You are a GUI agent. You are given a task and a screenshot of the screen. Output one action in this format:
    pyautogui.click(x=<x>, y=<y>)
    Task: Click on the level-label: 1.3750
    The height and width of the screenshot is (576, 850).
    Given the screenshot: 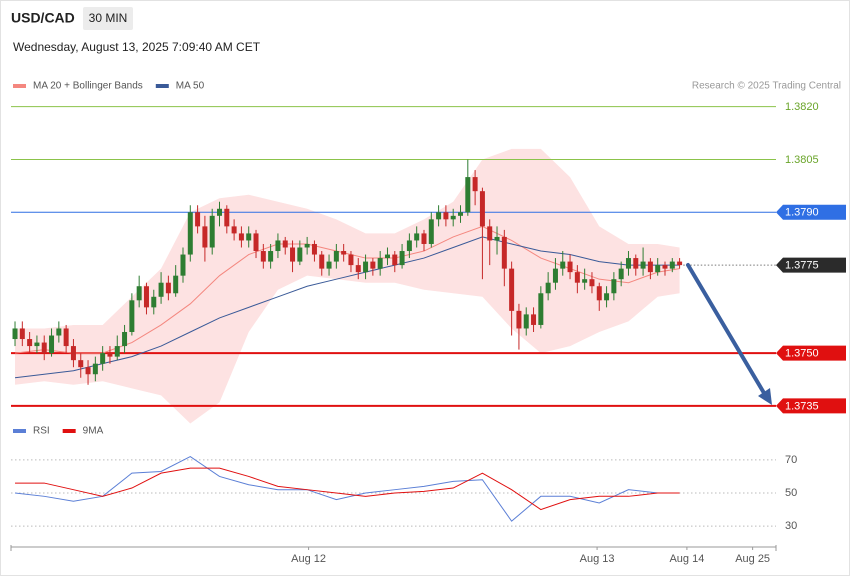 What is the action you would take?
    pyautogui.click(x=802, y=354)
    